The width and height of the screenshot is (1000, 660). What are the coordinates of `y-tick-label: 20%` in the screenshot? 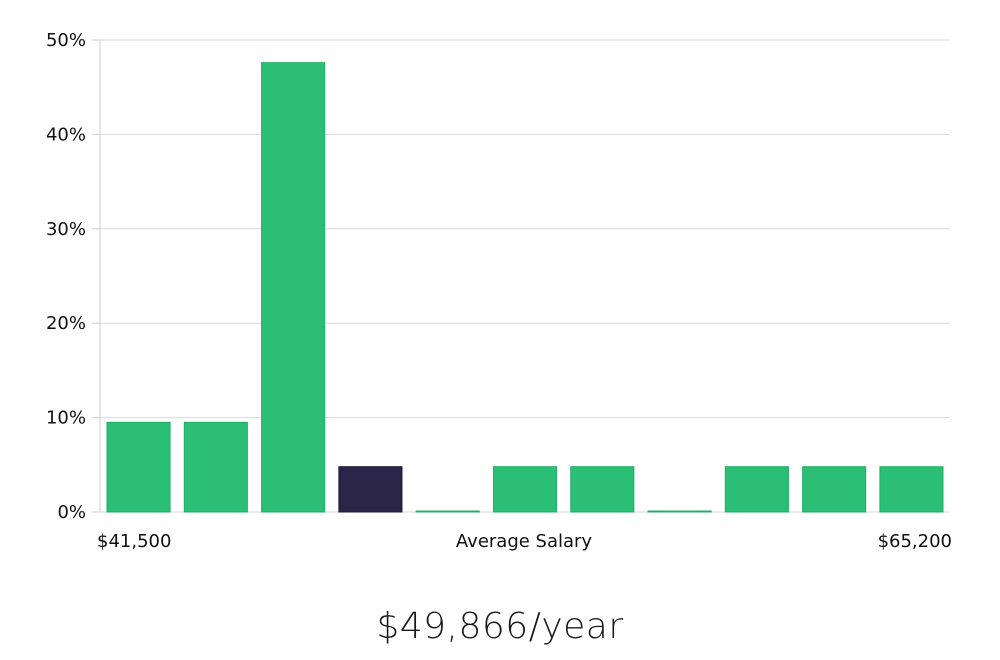 It's located at (66, 323).